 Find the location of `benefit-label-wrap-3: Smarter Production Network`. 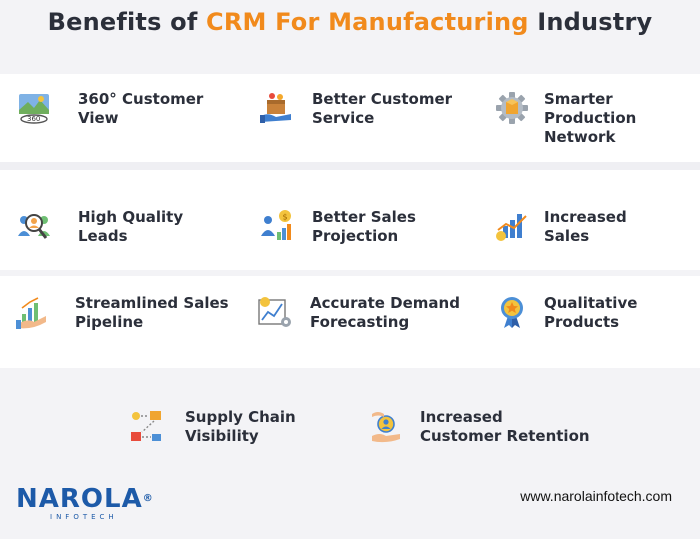

benefit-label-wrap-3: Smarter Production Network is located at coordinates (622, 118).